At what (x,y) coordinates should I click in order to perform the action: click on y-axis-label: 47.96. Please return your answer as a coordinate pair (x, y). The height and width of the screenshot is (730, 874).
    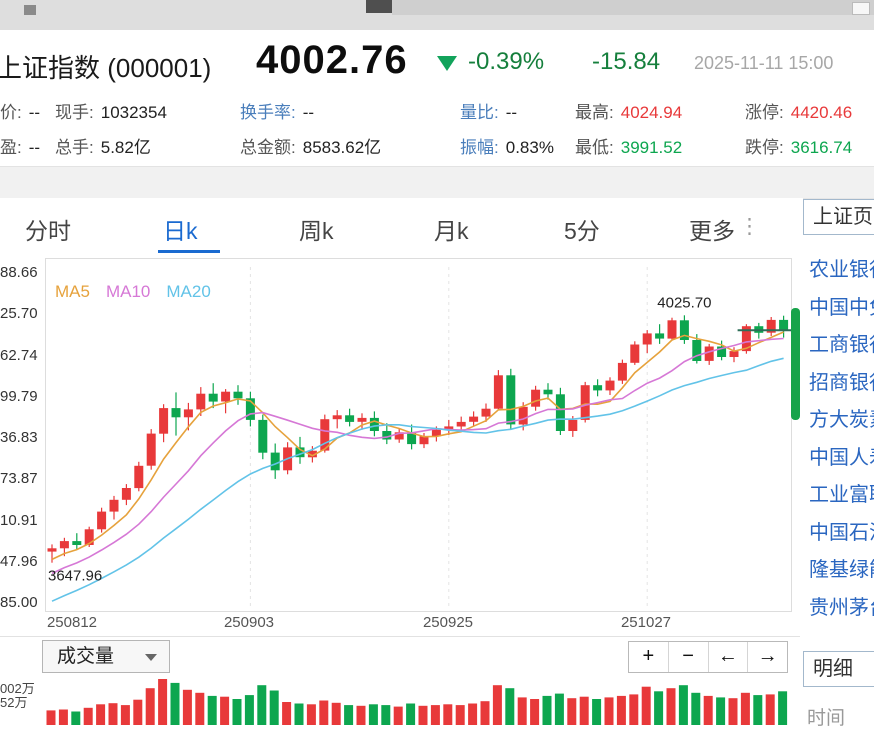
    Looking at the image, I should click on (19, 561).